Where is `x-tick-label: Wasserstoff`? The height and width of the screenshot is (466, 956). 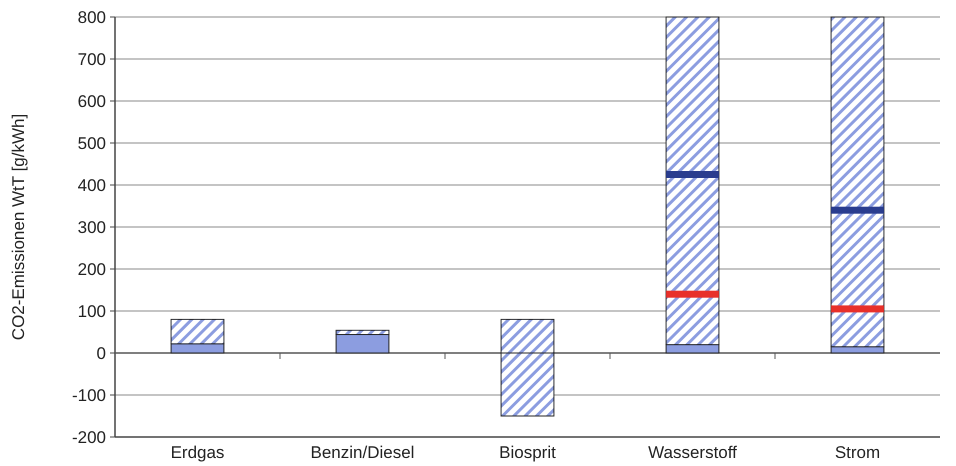
x-tick-label: Wasserstoff is located at coordinates (693, 452).